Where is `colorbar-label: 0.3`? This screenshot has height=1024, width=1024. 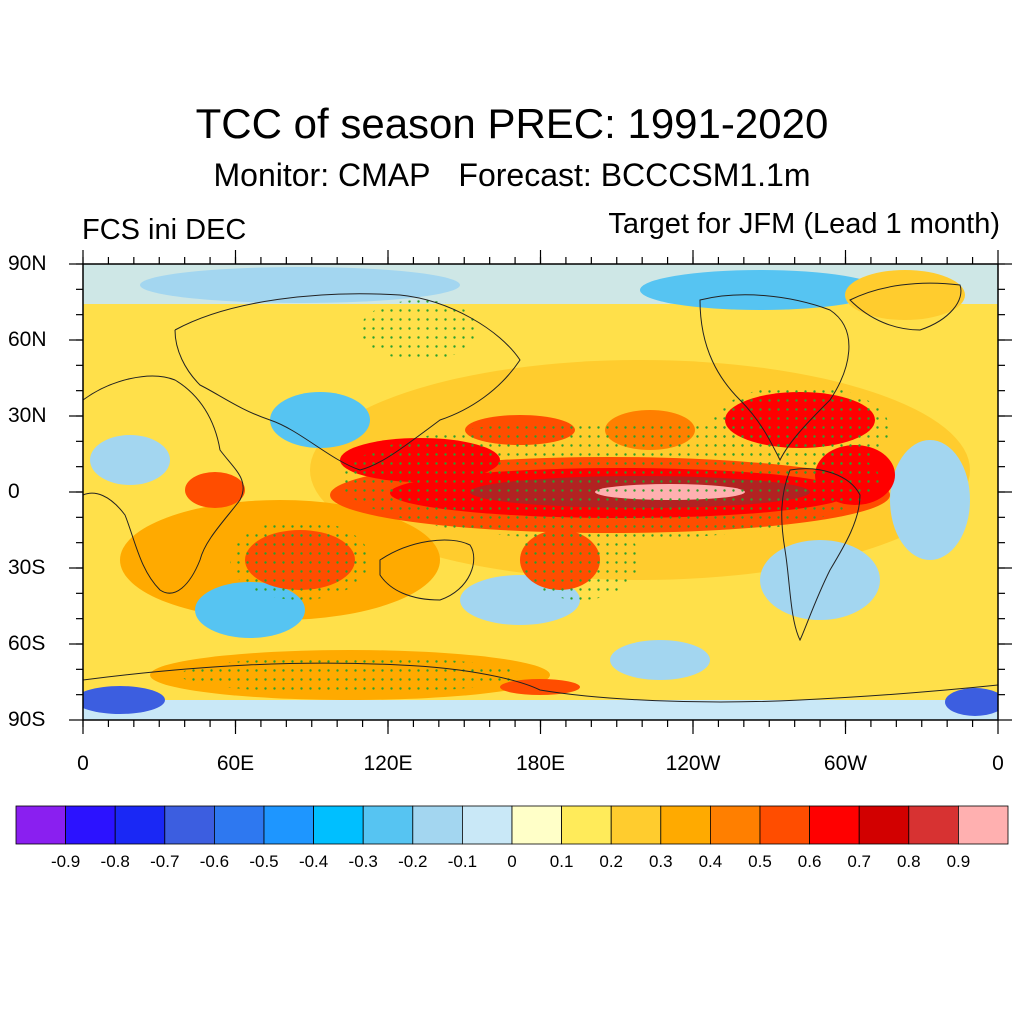 colorbar-label: 0.3 is located at coordinates (660, 861).